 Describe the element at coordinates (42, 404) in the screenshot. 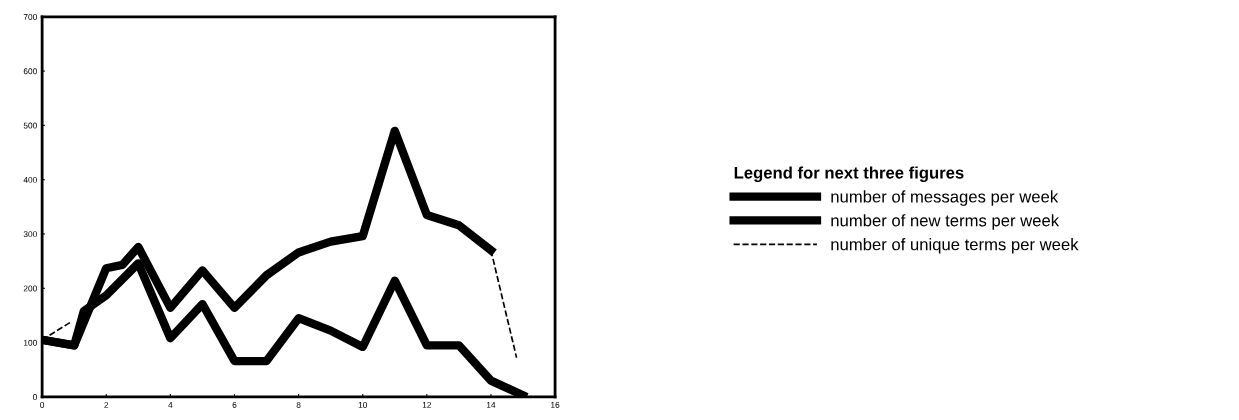

I see `x-tick-label: 0` at that location.